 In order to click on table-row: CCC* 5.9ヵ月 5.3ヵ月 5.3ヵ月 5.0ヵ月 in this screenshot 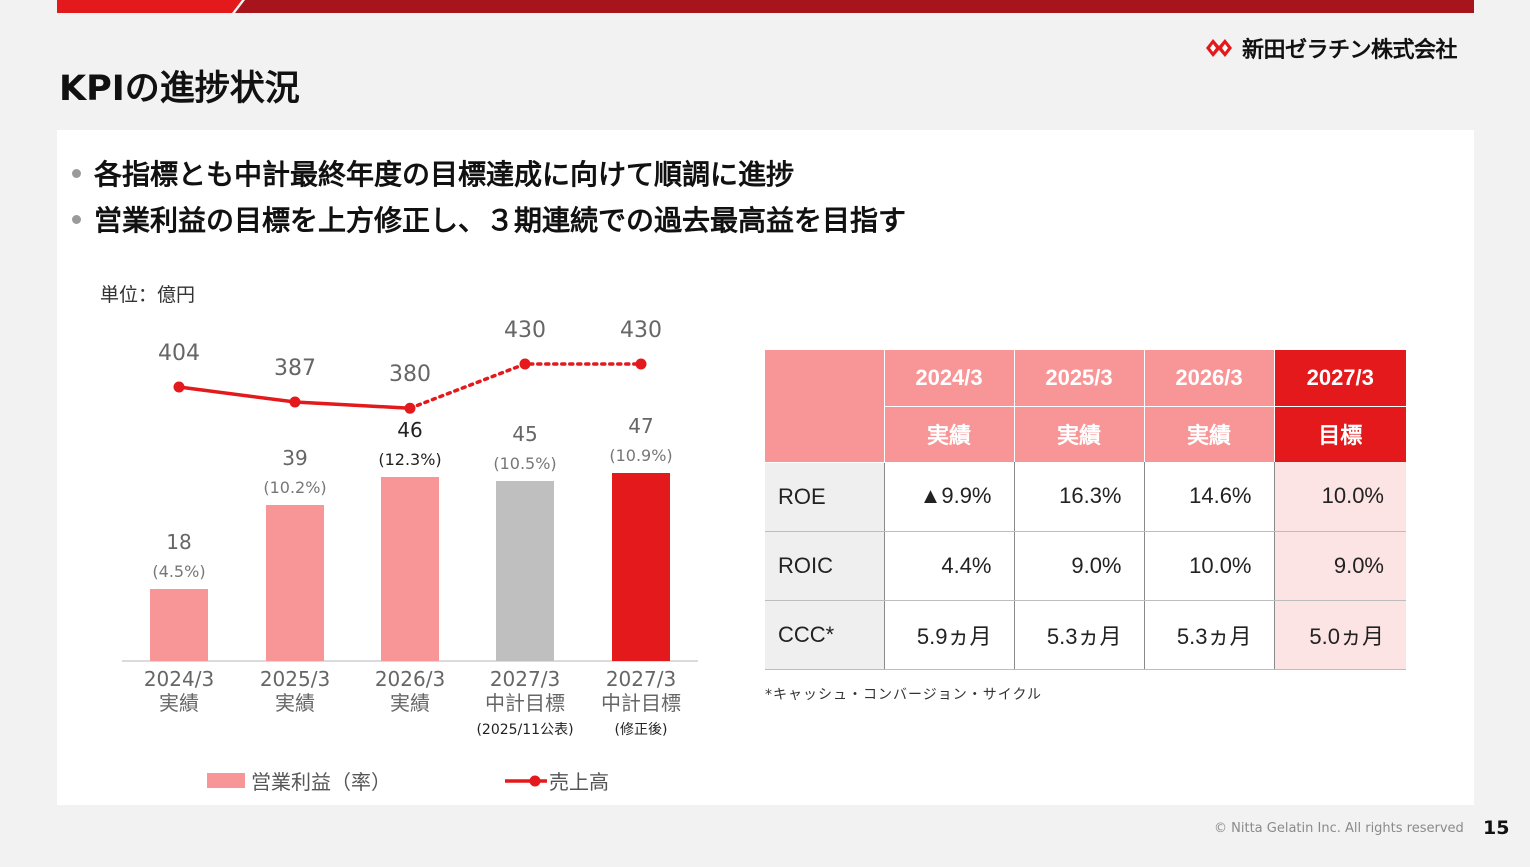, I will do `click(1085, 635)`.